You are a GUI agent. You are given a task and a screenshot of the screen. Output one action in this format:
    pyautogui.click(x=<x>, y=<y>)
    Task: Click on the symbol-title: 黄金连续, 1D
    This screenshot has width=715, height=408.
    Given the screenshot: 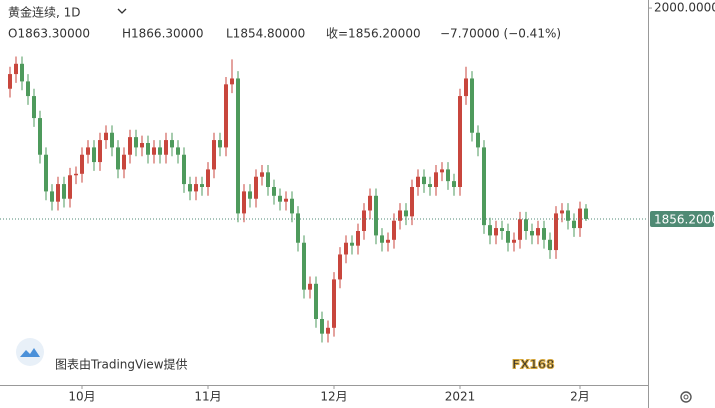 What is the action you would take?
    pyautogui.click(x=44, y=12)
    